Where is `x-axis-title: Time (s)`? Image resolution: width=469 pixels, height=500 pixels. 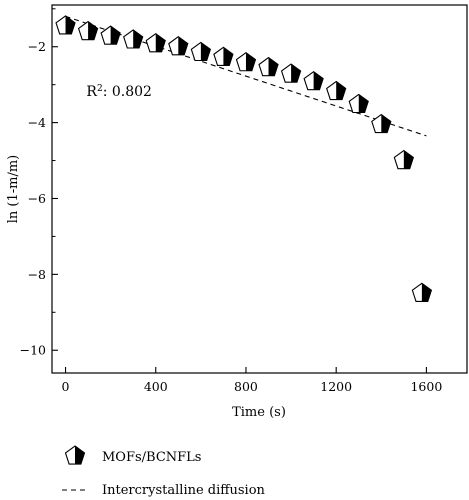
x-axis-title: Time (s) is located at coordinates (259, 412).